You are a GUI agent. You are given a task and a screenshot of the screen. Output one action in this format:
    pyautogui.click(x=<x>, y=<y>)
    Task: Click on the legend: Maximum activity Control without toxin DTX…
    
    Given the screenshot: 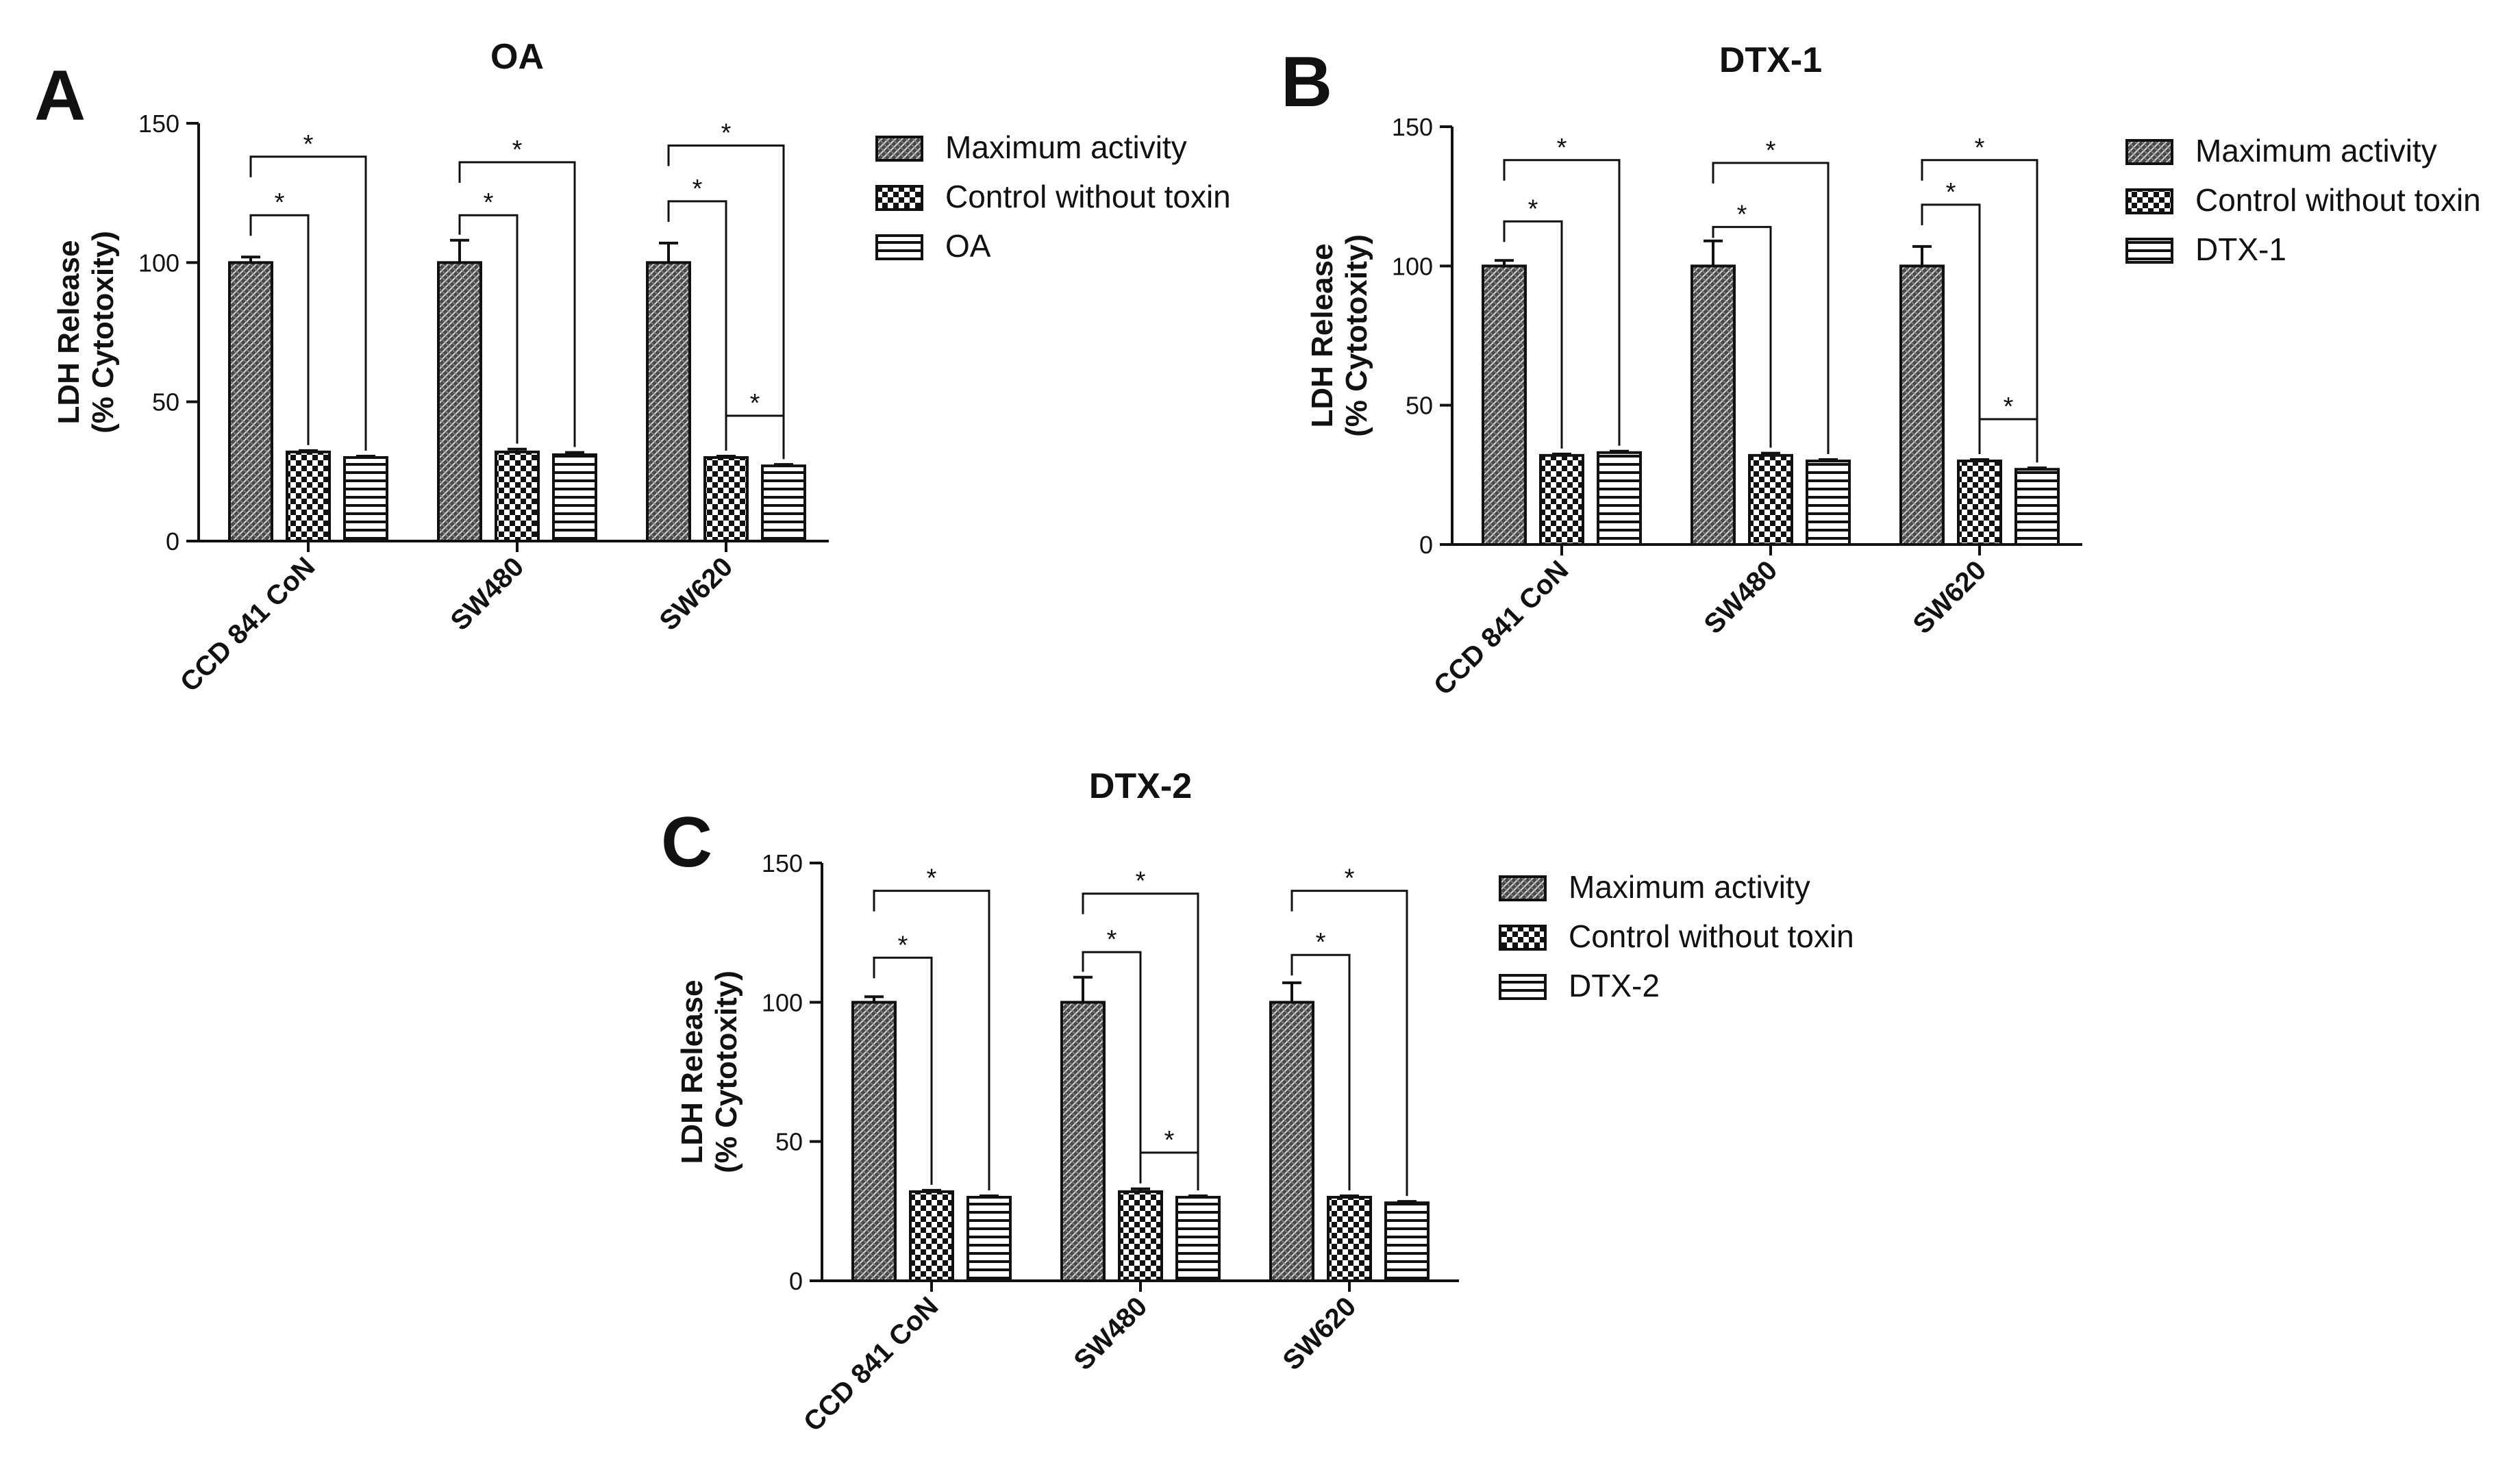 What is the action you would take?
    pyautogui.click(x=2303, y=200)
    